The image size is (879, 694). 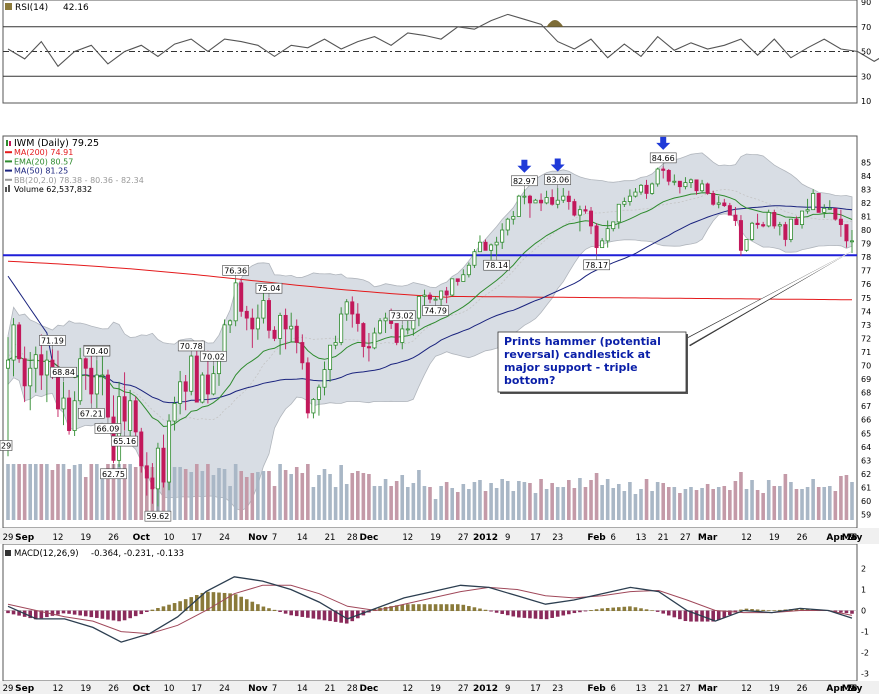 I want to click on price-tick-label: 79, so click(x=866, y=244).